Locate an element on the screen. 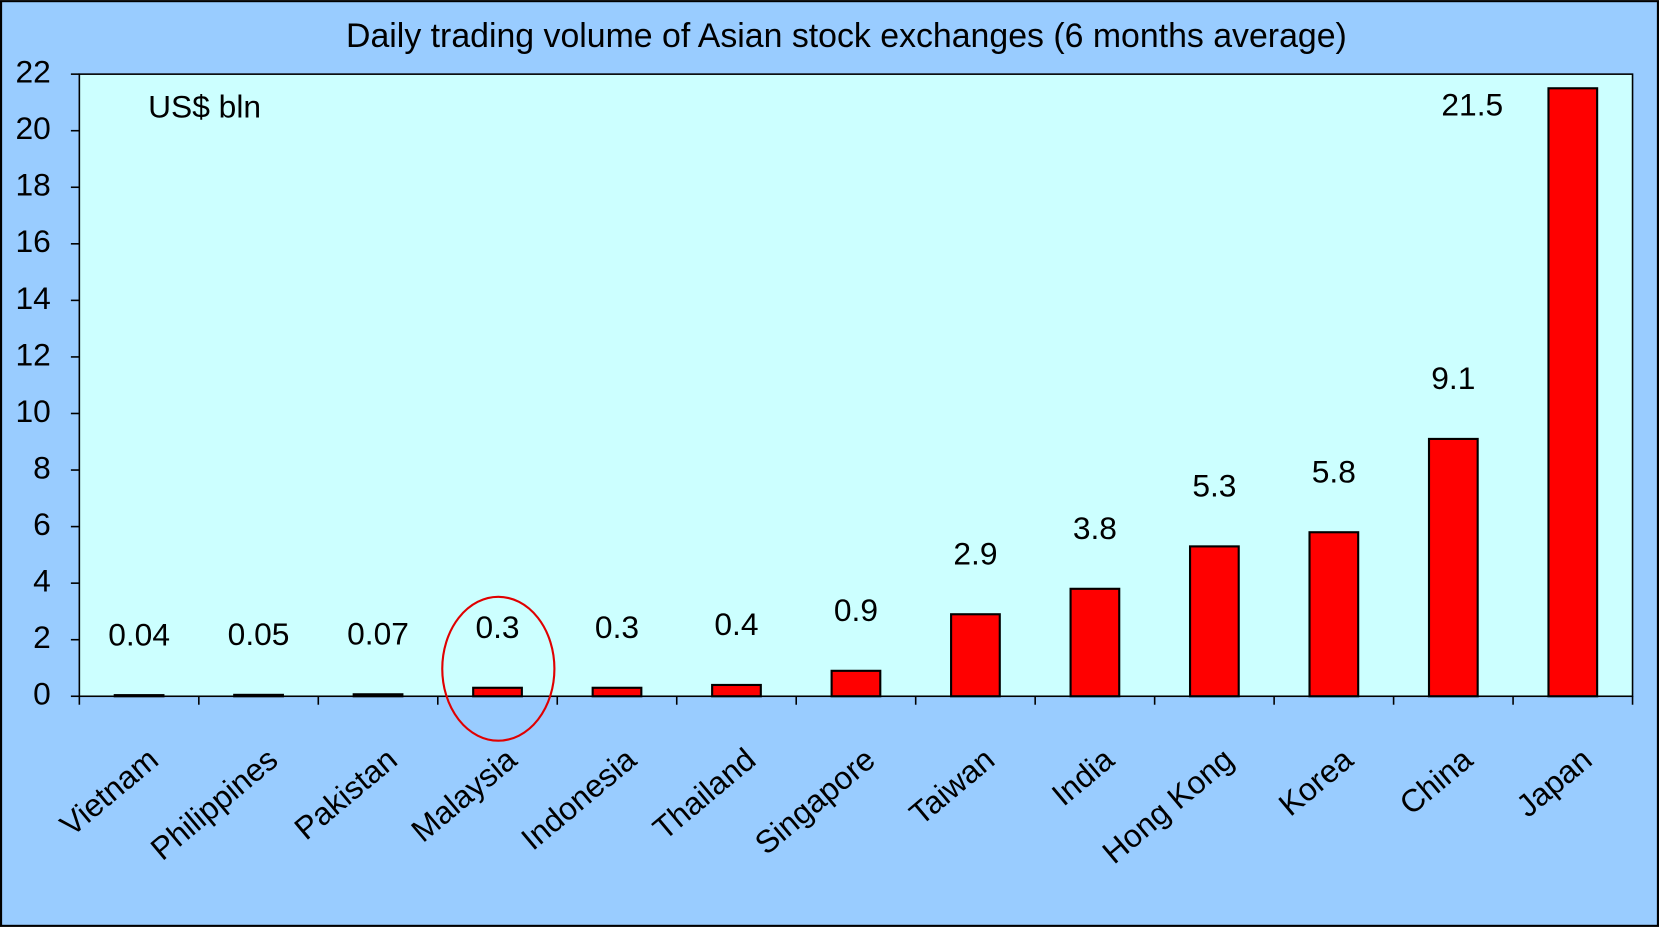 The image size is (1659, 927). highlight-circle is located at coordinates (498, 668).